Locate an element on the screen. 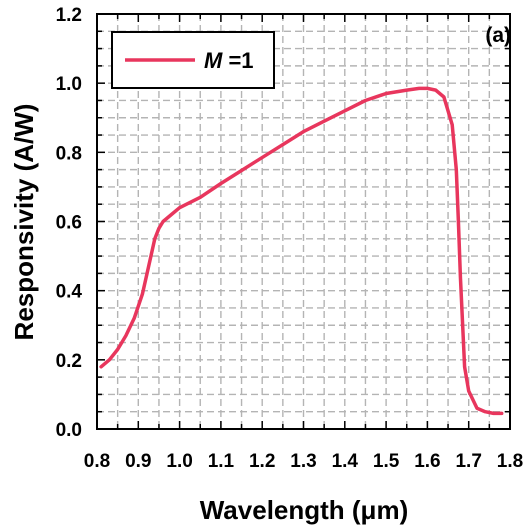  x-axis-label: Wavelength (μm) is located at coordinates (304, 510).